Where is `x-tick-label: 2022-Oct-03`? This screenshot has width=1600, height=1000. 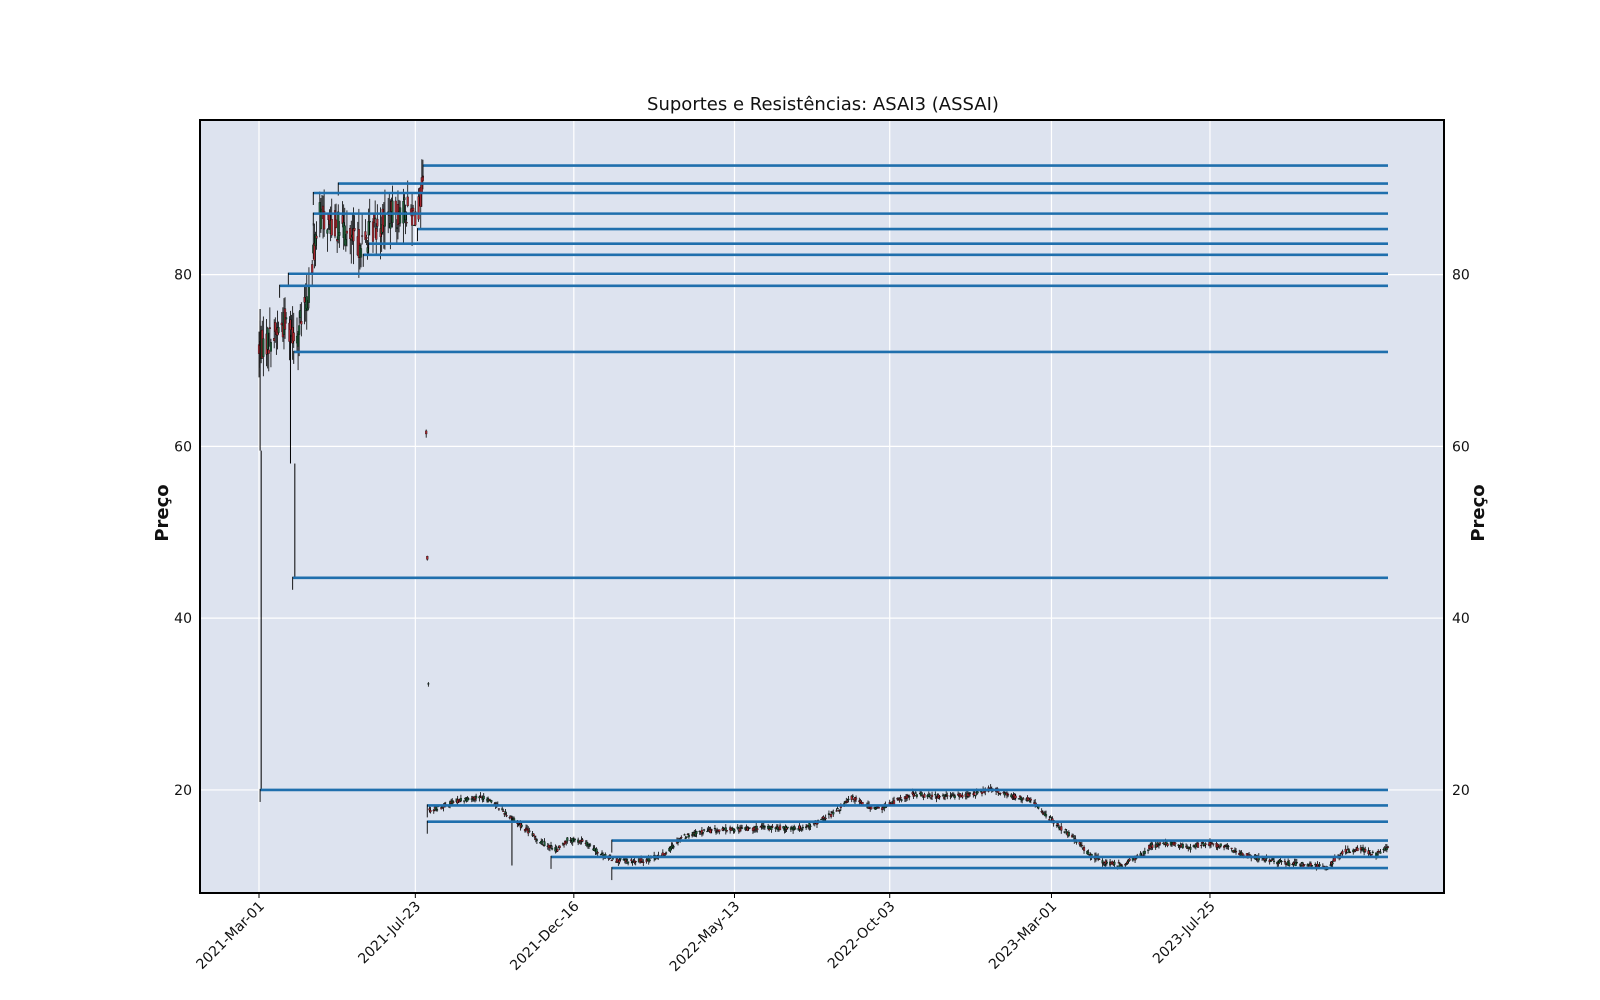
x-tick-label: 2022-Oct-03 is located at coordinates (862, 936).